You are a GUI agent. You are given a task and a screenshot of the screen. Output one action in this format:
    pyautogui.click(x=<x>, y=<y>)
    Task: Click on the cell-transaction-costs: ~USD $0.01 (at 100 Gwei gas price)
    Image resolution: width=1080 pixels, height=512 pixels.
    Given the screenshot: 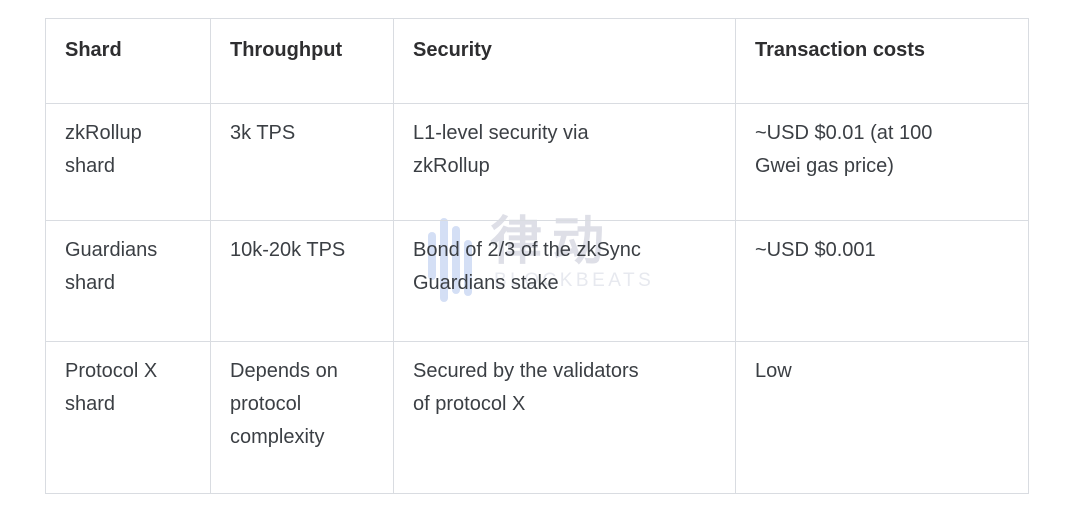 What is the action you would take?
    pyautogui.click(x=882, y=162)
    